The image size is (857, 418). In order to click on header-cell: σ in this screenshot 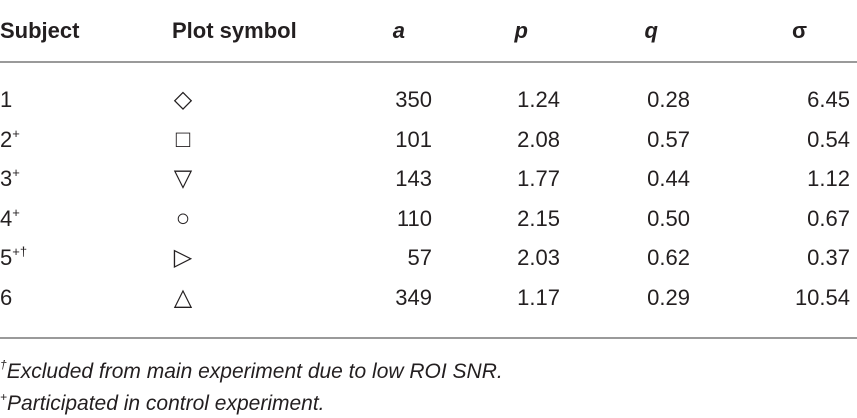, I will do `click(799, 30)`.